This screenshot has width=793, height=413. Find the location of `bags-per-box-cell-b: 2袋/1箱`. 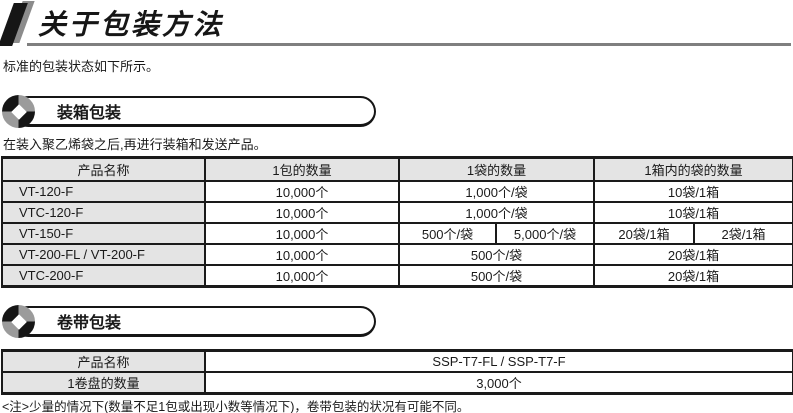

bags-per-box-cell-b: 2袋/1箱 is located at coordinates (743, 233).